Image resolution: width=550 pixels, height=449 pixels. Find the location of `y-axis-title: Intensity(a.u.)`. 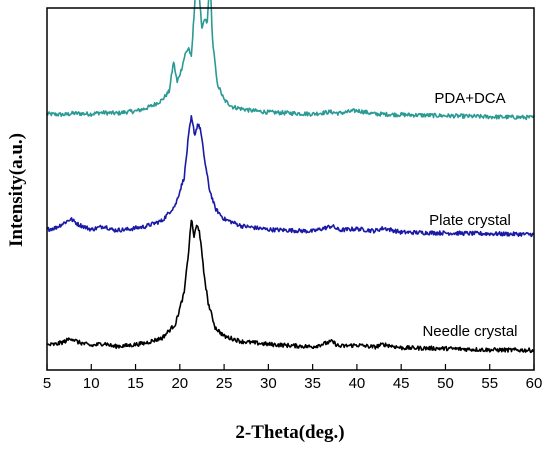

y-axis-title: Intensity(a.u.) is located at coordinates (16, 190).